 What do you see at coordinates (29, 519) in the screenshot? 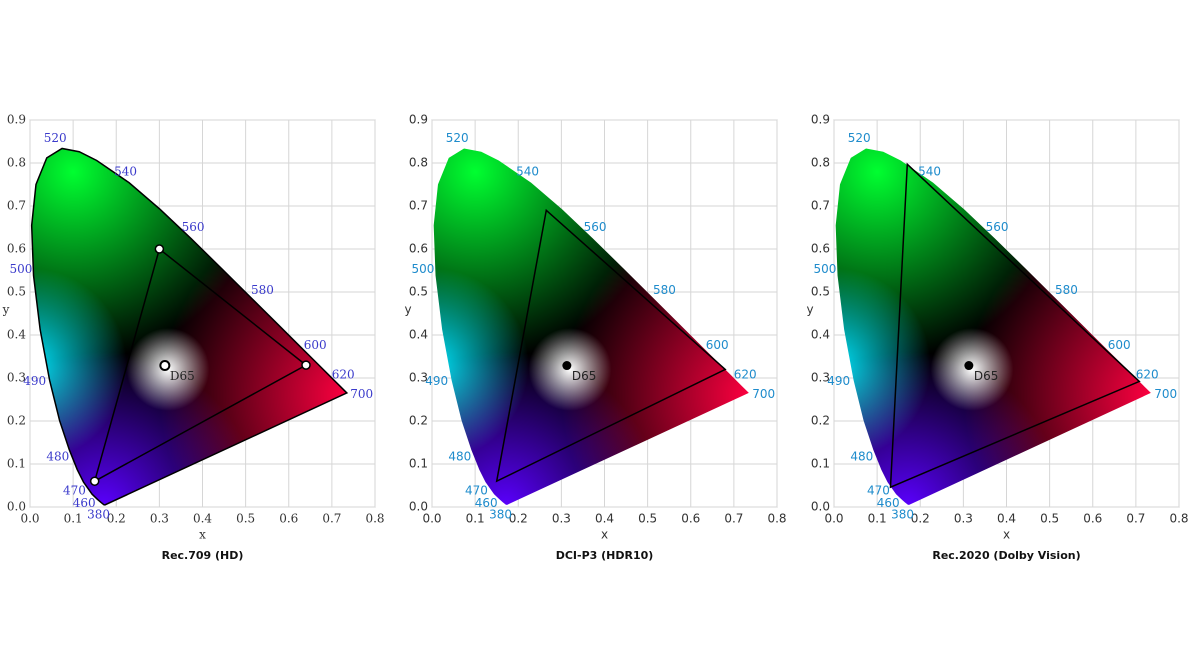
I see `x-tick-label: 0.0` at bounding box center [29, 519].